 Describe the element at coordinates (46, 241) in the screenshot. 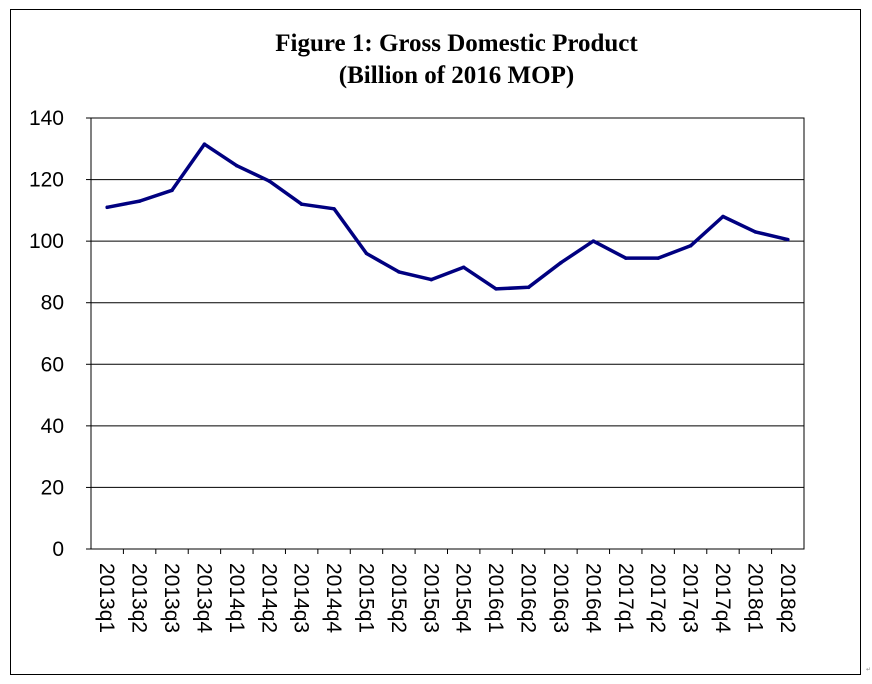

I see `y-tick-label: 100` at that location.